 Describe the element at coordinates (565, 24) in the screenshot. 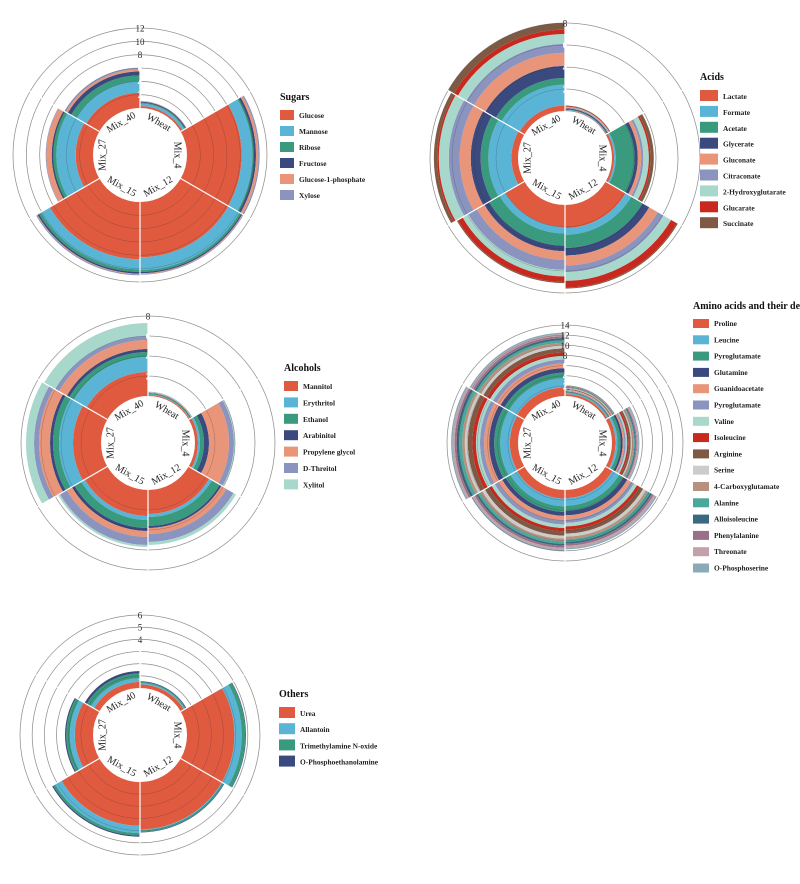

I see `tick-label: 8` at that location.